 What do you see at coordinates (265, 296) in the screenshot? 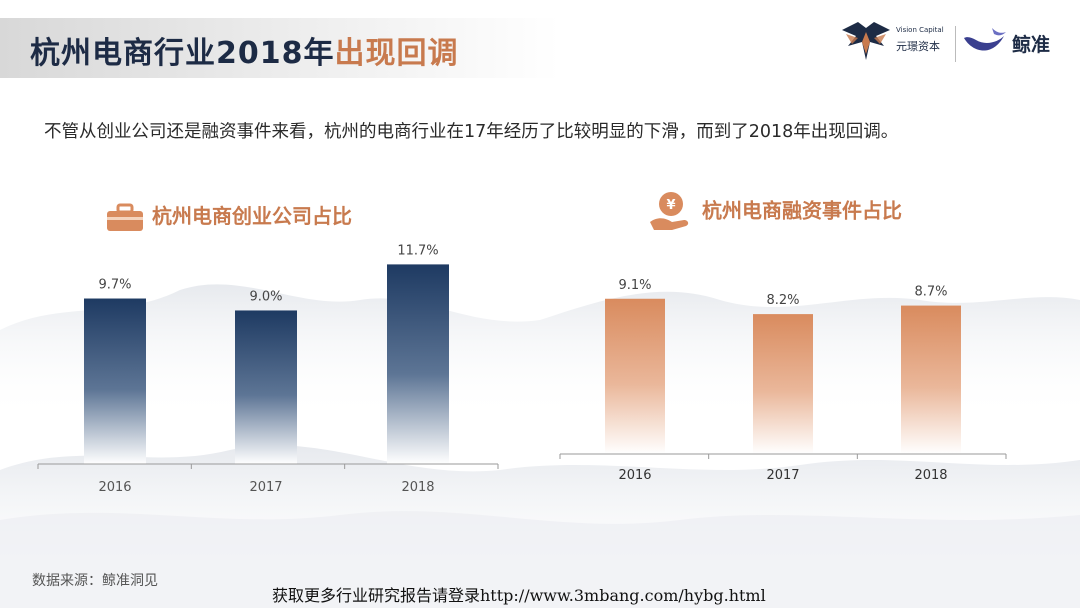
I see `bar-value-label: 9.0%` at bounding box center [265, 296].